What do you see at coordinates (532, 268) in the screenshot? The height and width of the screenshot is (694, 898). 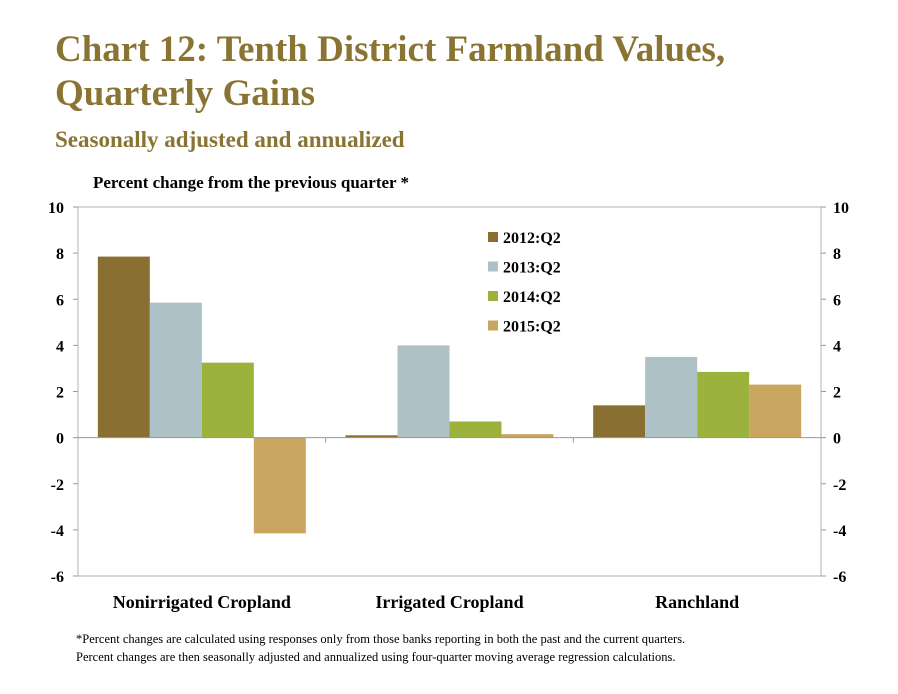 I see `legend-label: 2013:Q2` at bounding box center [532, 268].